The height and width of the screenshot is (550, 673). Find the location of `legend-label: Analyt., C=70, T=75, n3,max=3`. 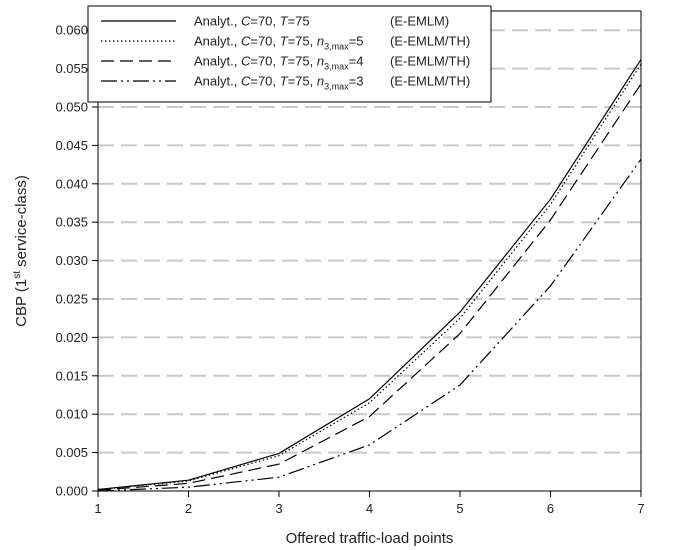

legend-label: Analyt., C=70, T=75, n3,max=3 is located at coordinates (278, 83).